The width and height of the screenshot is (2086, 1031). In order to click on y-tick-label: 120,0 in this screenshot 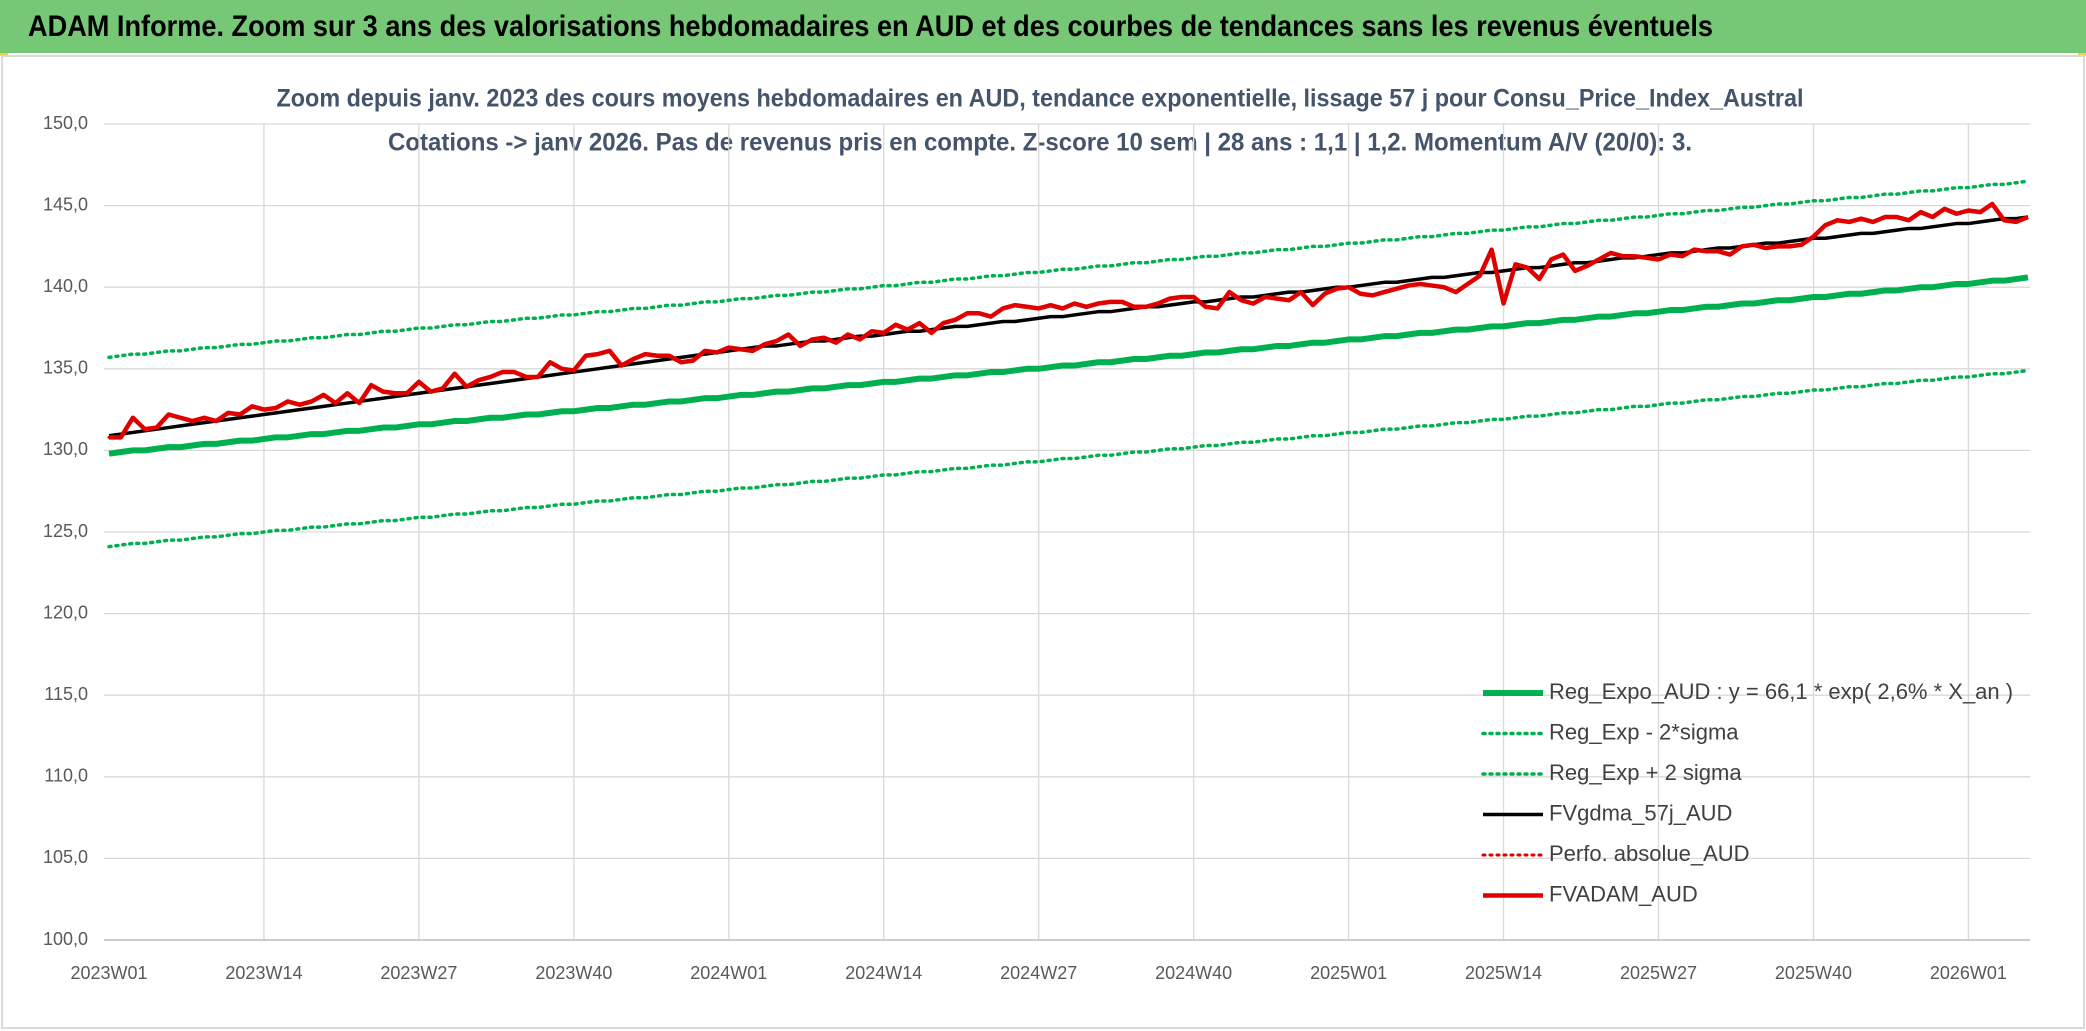, I will do `click(65, 612)`.